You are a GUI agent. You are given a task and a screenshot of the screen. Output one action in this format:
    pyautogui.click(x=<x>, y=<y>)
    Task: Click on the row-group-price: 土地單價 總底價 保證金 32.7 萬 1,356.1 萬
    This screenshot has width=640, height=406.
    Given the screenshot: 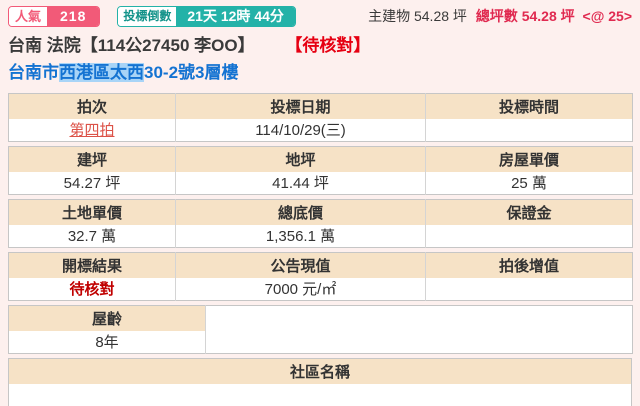 What is the action you would take?
    pyautogui.click(x=320, y=223)
    